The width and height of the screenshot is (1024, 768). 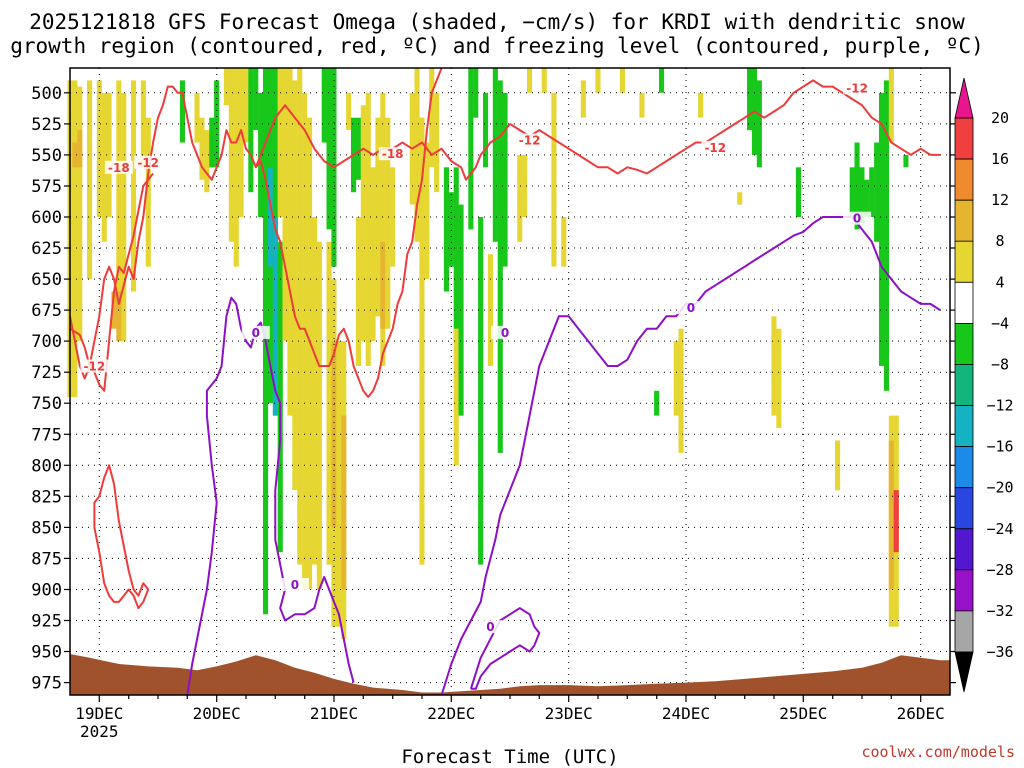 What do you see at coordinates (803, 713) in the screenshot?
I see `x-tick-label: 25DEC` at bounding box center [803, 713].